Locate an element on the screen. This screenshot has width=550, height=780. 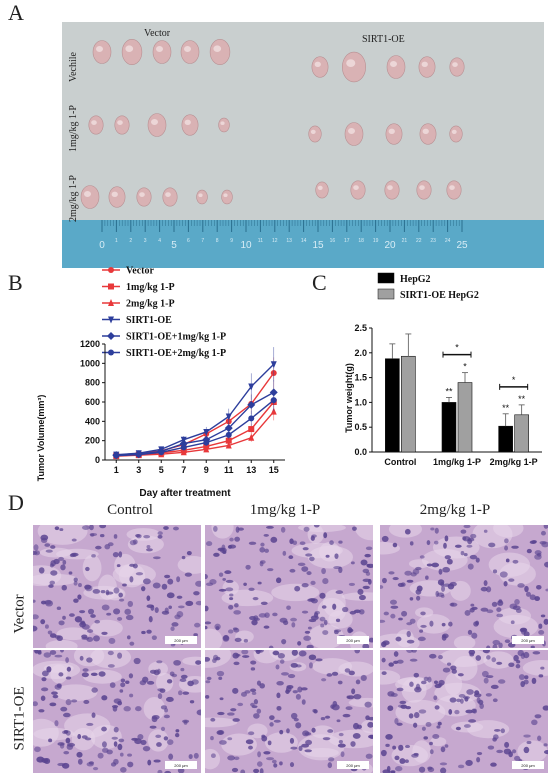
x-tick-label: 9 is located at coordinates (206, 470).